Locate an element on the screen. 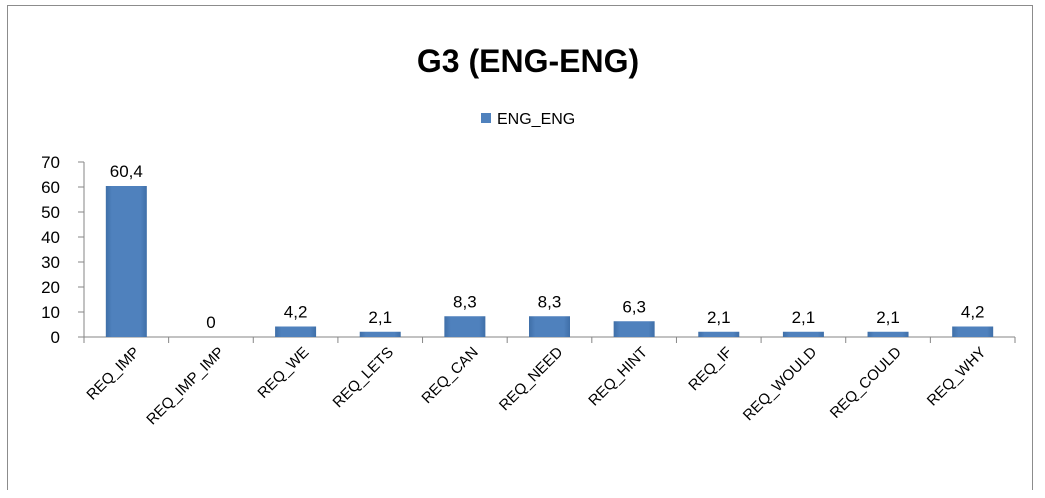 This screenshot has height=498, width=1045. chart-title: G3 (ENG-ENG) is located at coordinates (528, 61).